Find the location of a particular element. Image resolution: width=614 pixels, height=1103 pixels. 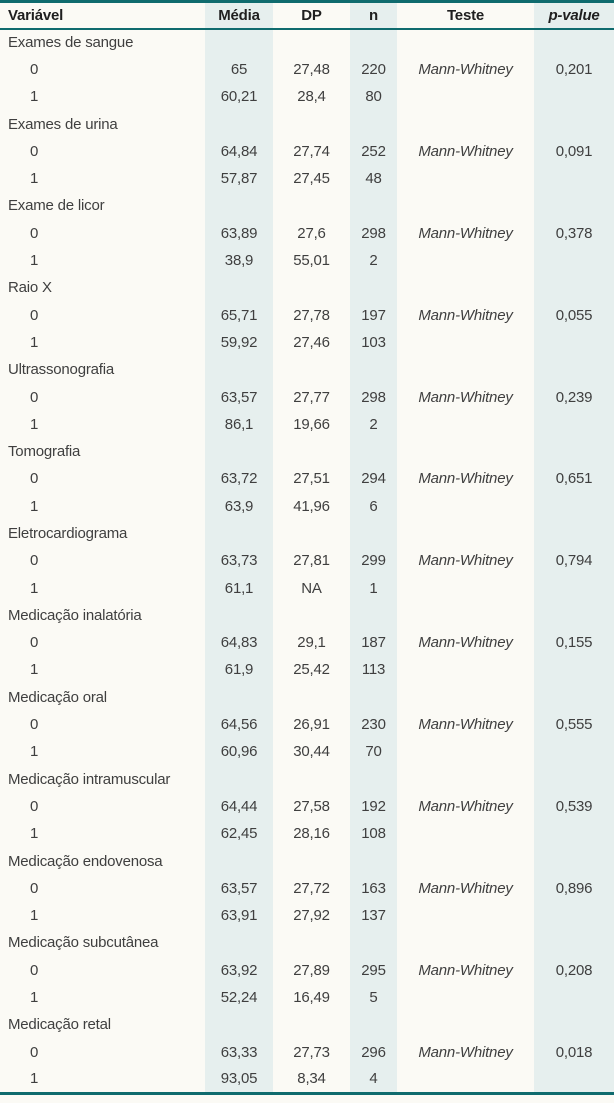

n-cell: 103 is located at coordinates (373, 342).